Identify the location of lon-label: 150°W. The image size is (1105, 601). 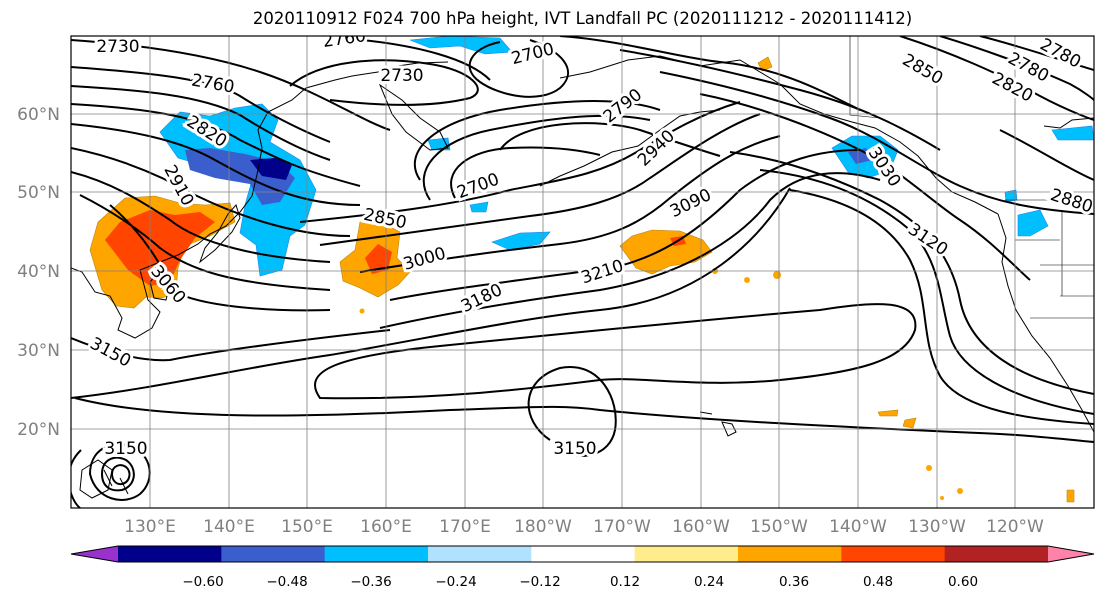
(779, 527).